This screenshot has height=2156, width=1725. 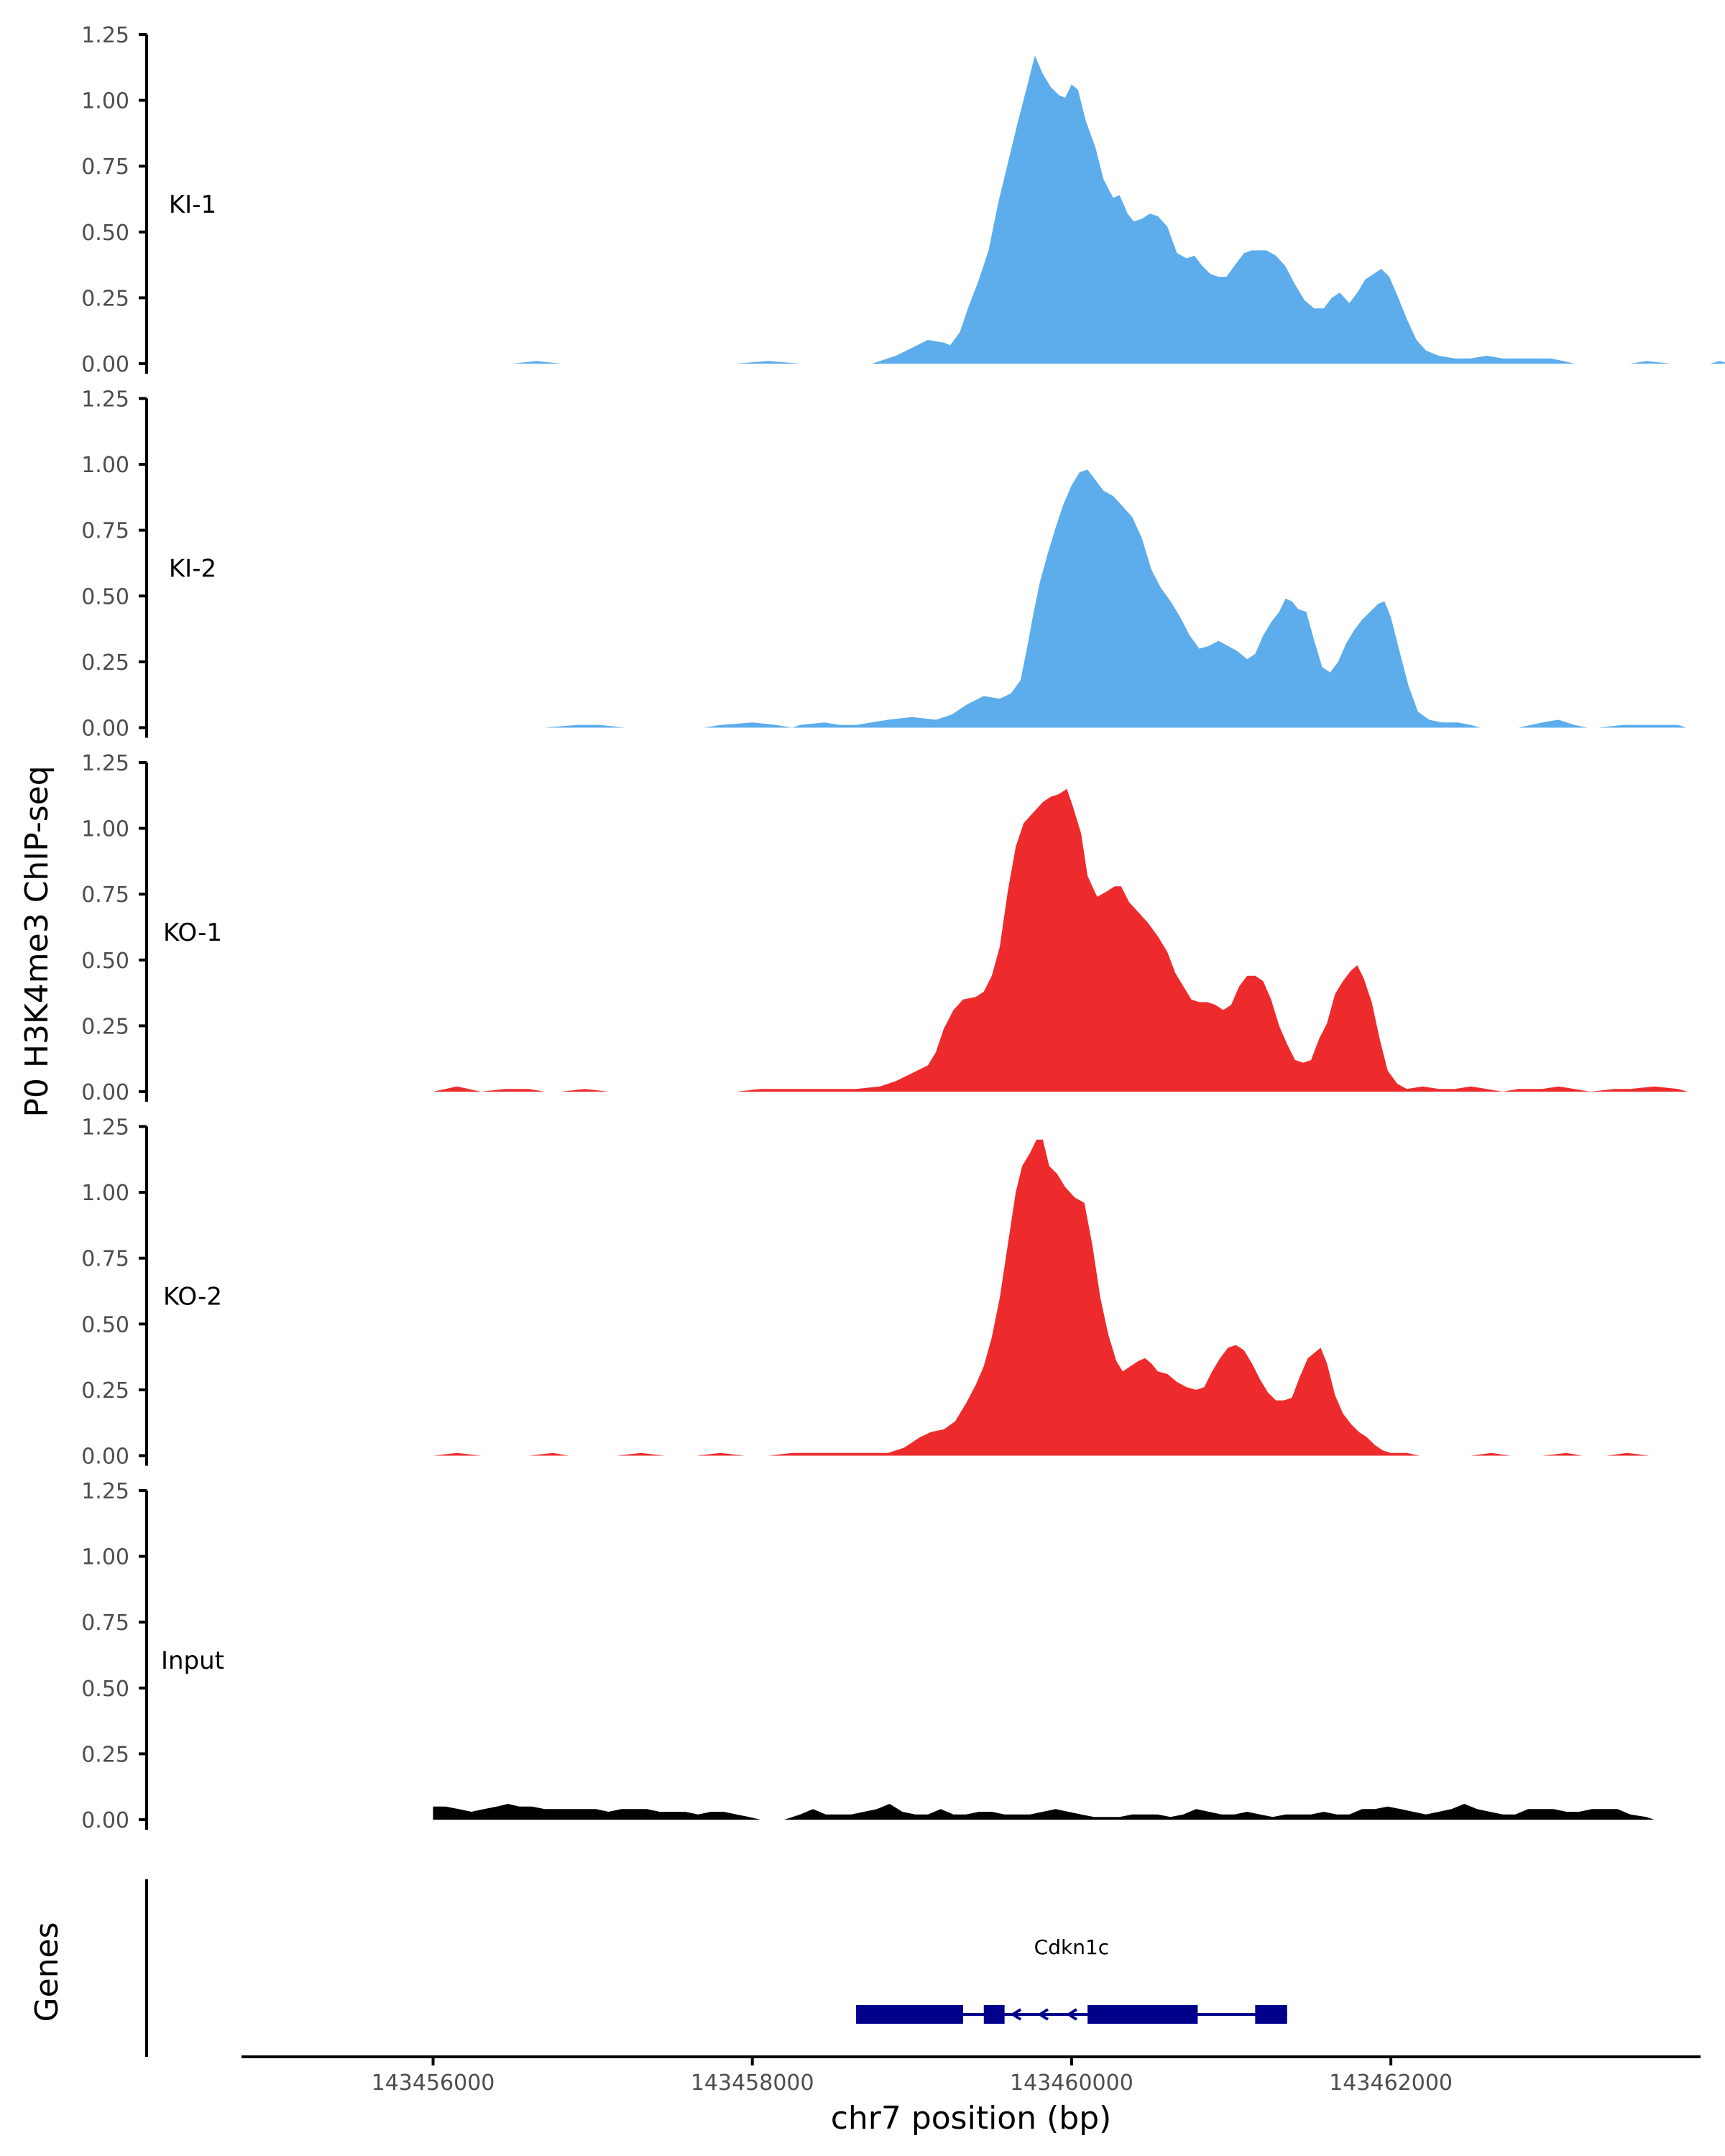 I want to click on genes-panel: Genes Cdkn1c, so click(x=658, y=1968).